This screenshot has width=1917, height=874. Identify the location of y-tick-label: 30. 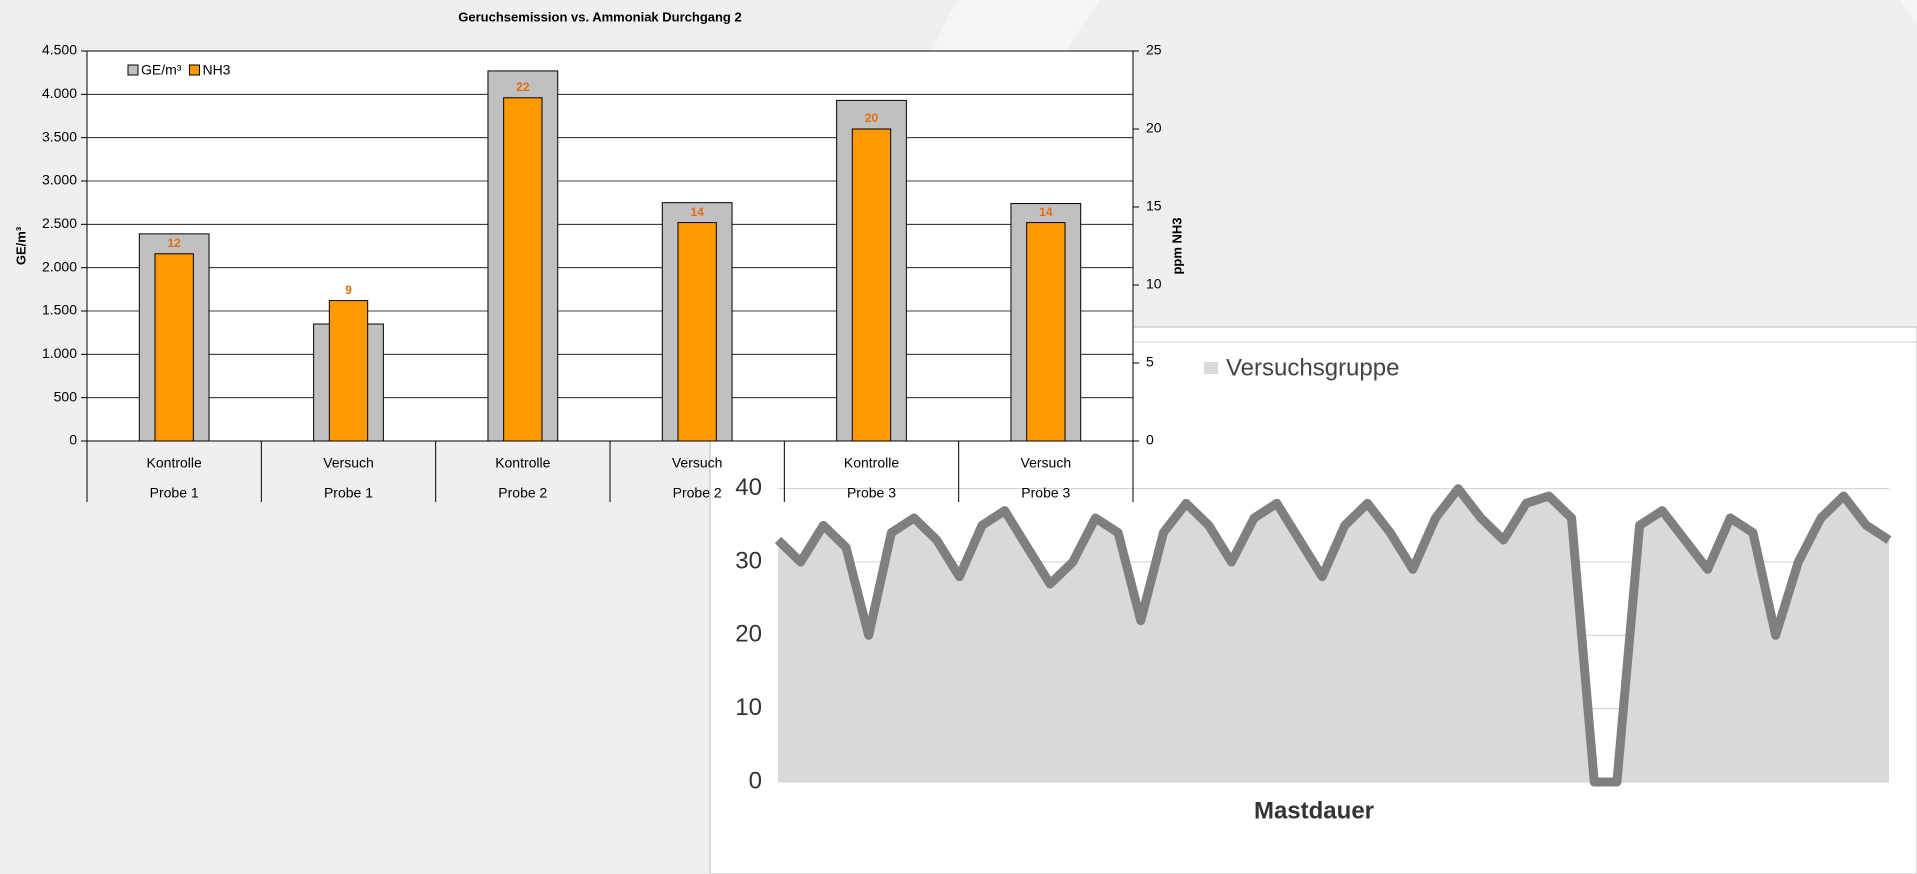
(748, 560).